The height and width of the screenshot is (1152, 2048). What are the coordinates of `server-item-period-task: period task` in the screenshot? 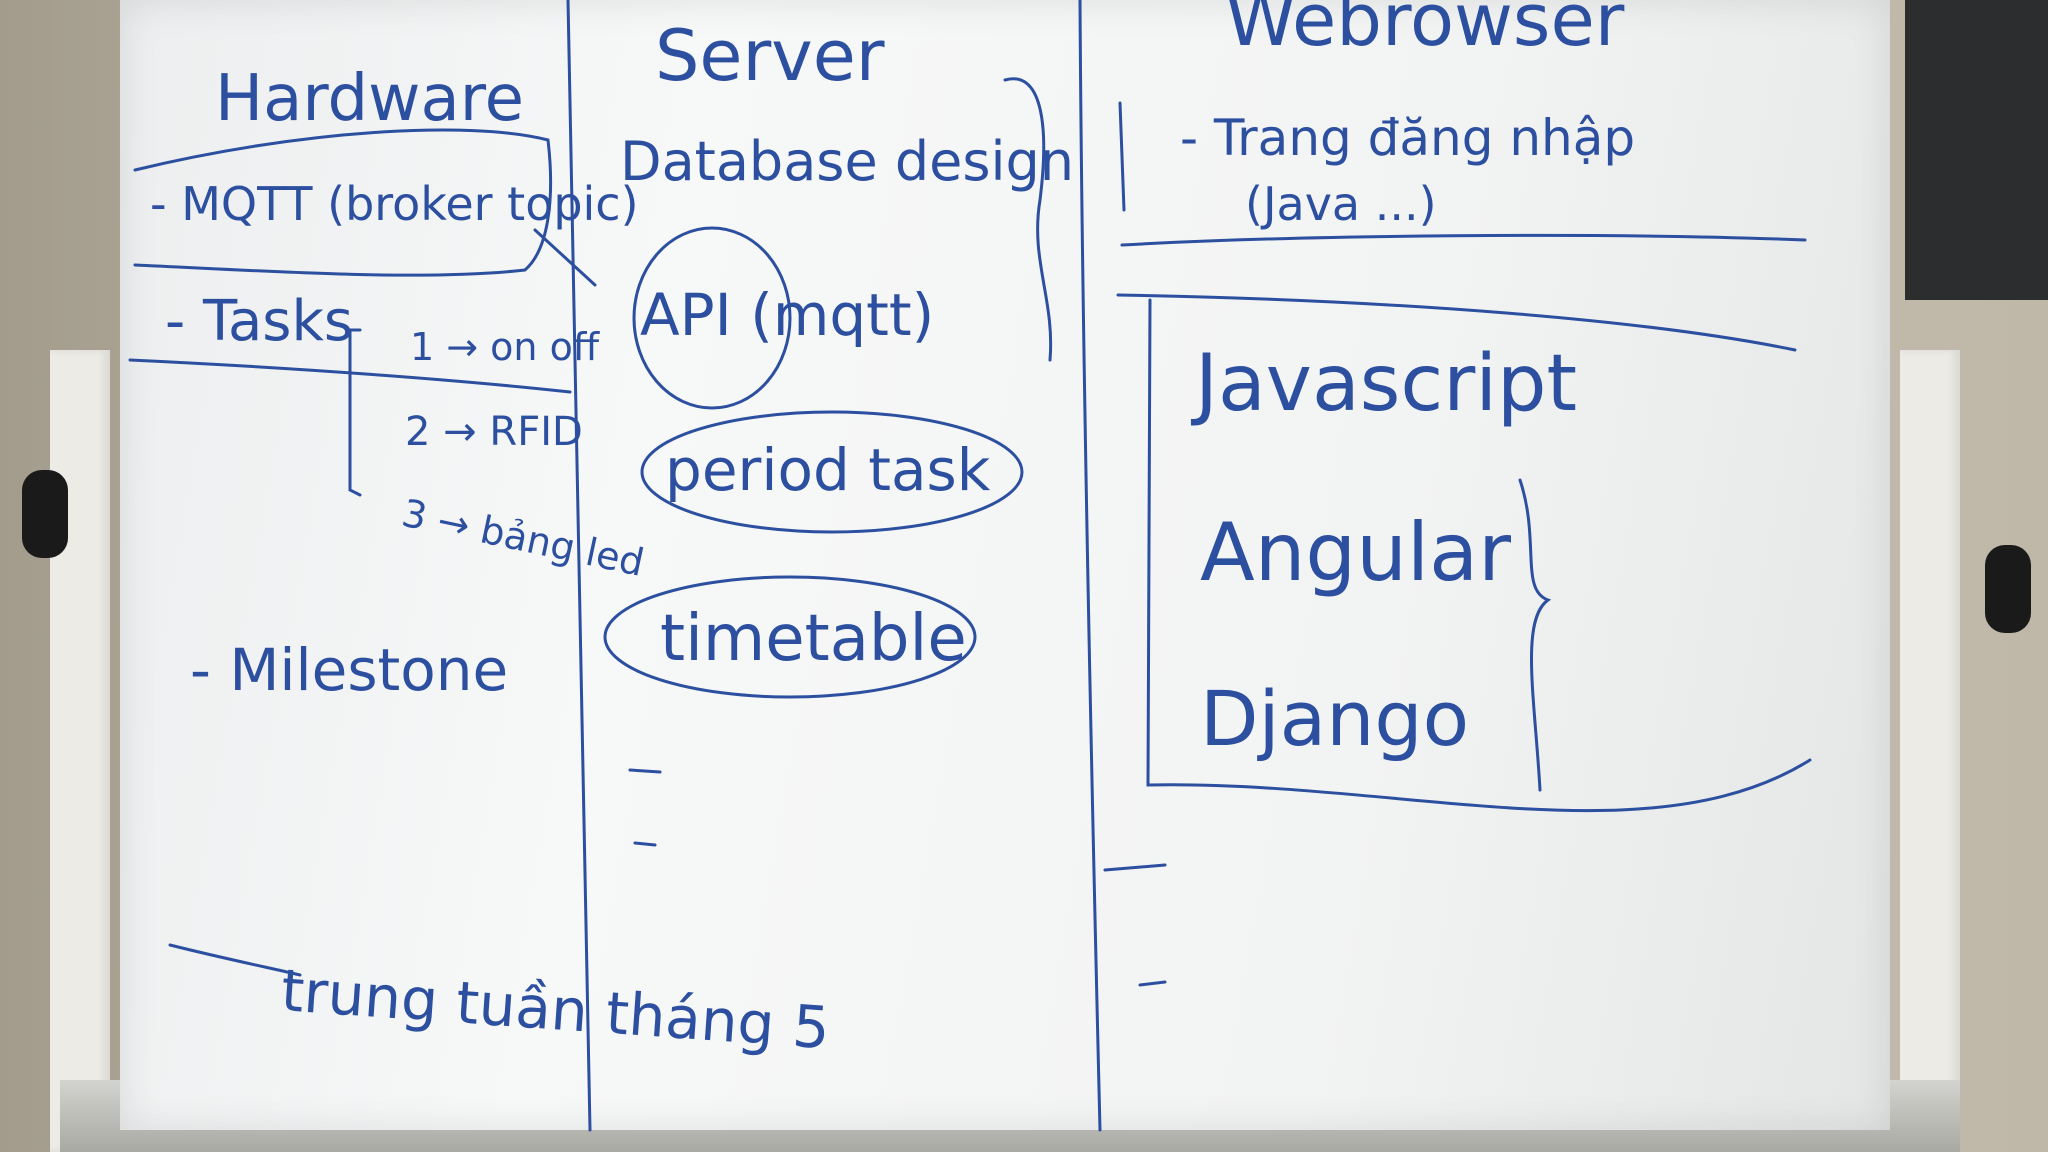 It's located at (828, 470).